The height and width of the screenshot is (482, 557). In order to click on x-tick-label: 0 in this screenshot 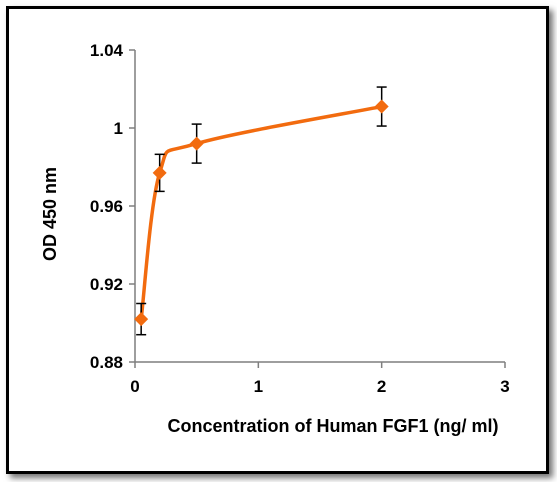, I will do `click(134, 386)`.